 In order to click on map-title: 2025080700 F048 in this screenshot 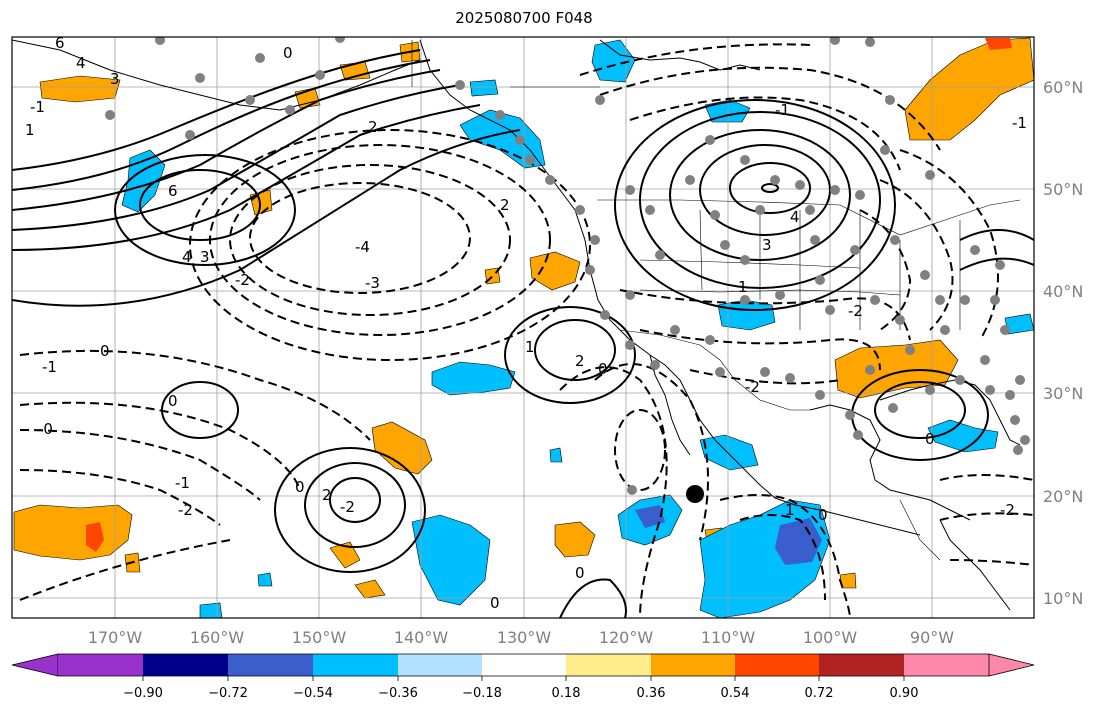, I will do `click(524, 18)`.